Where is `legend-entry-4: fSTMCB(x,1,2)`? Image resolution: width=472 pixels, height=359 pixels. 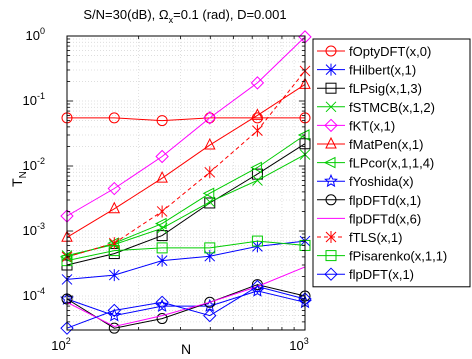
legend-entry-4: fSTMCB(x,1,2) is located at coordinates (376, 107).